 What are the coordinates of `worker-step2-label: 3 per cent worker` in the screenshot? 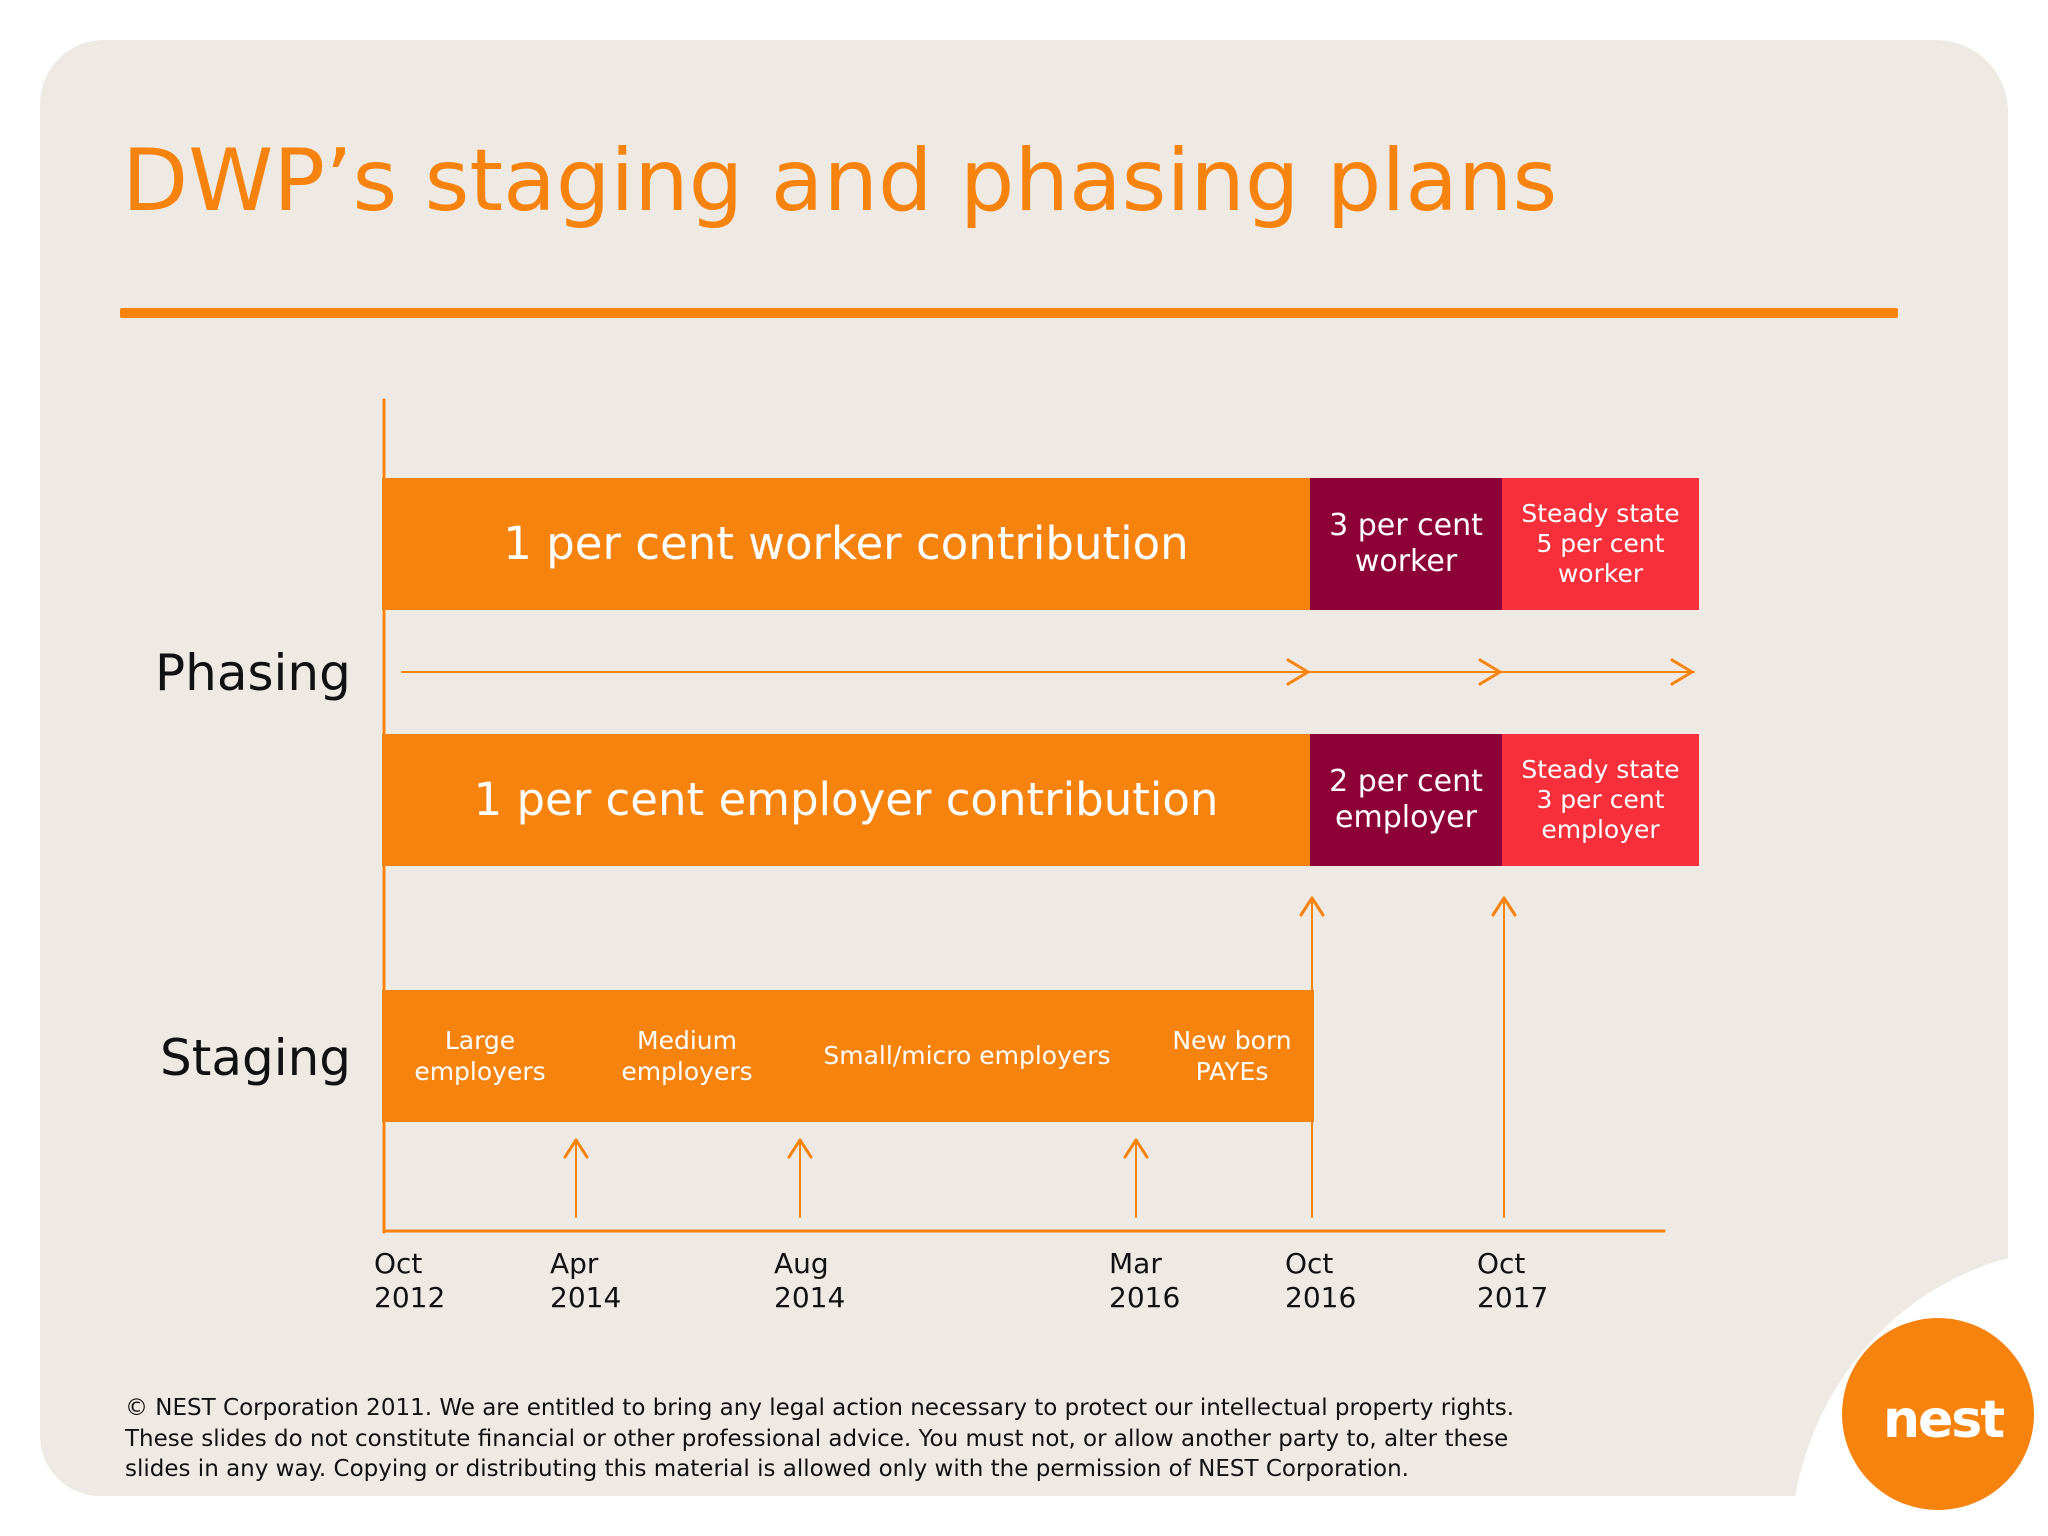 It's located at (1406, 543).